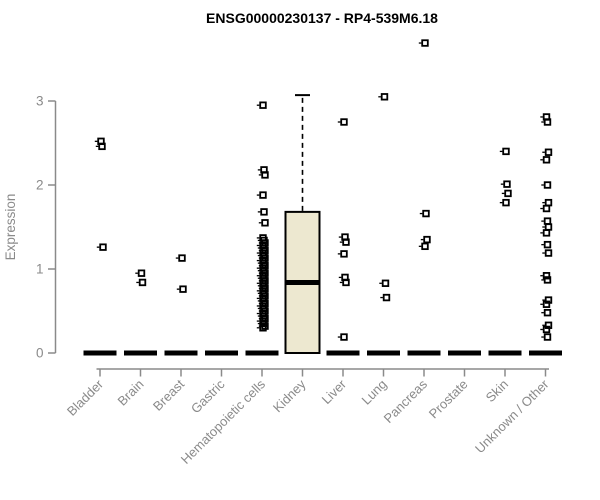 The image size is (600, 500). Describe the element at coordinates (322, 18) in the screenshot. I see `chart-title: ENSG00000230137 - RP4-539M6.18` at that location.